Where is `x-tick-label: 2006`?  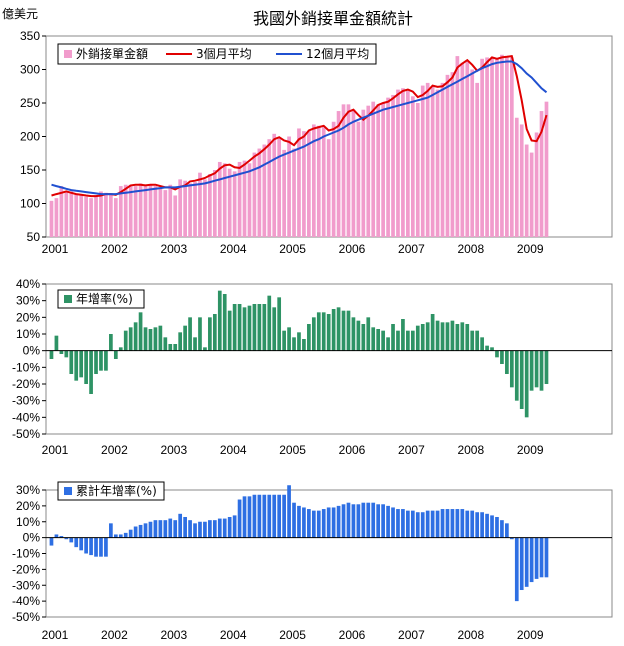 x-tick-label: 2006 is located at coordinates (352, 635).